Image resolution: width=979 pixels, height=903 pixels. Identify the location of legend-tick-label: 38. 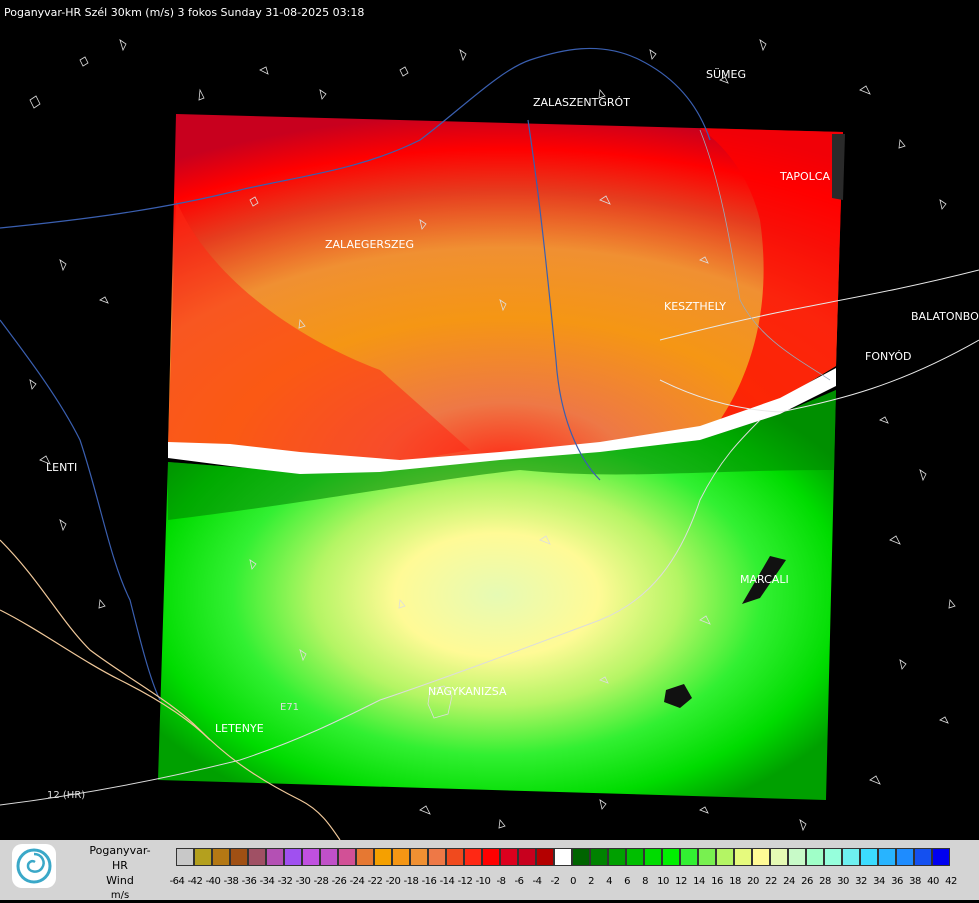
(915, 881).